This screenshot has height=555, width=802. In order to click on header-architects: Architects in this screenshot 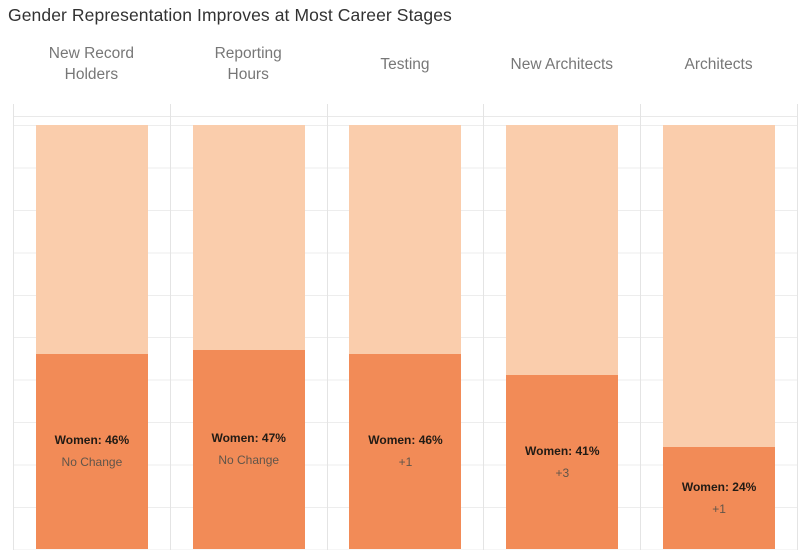, I will do `click(718, 64)`.